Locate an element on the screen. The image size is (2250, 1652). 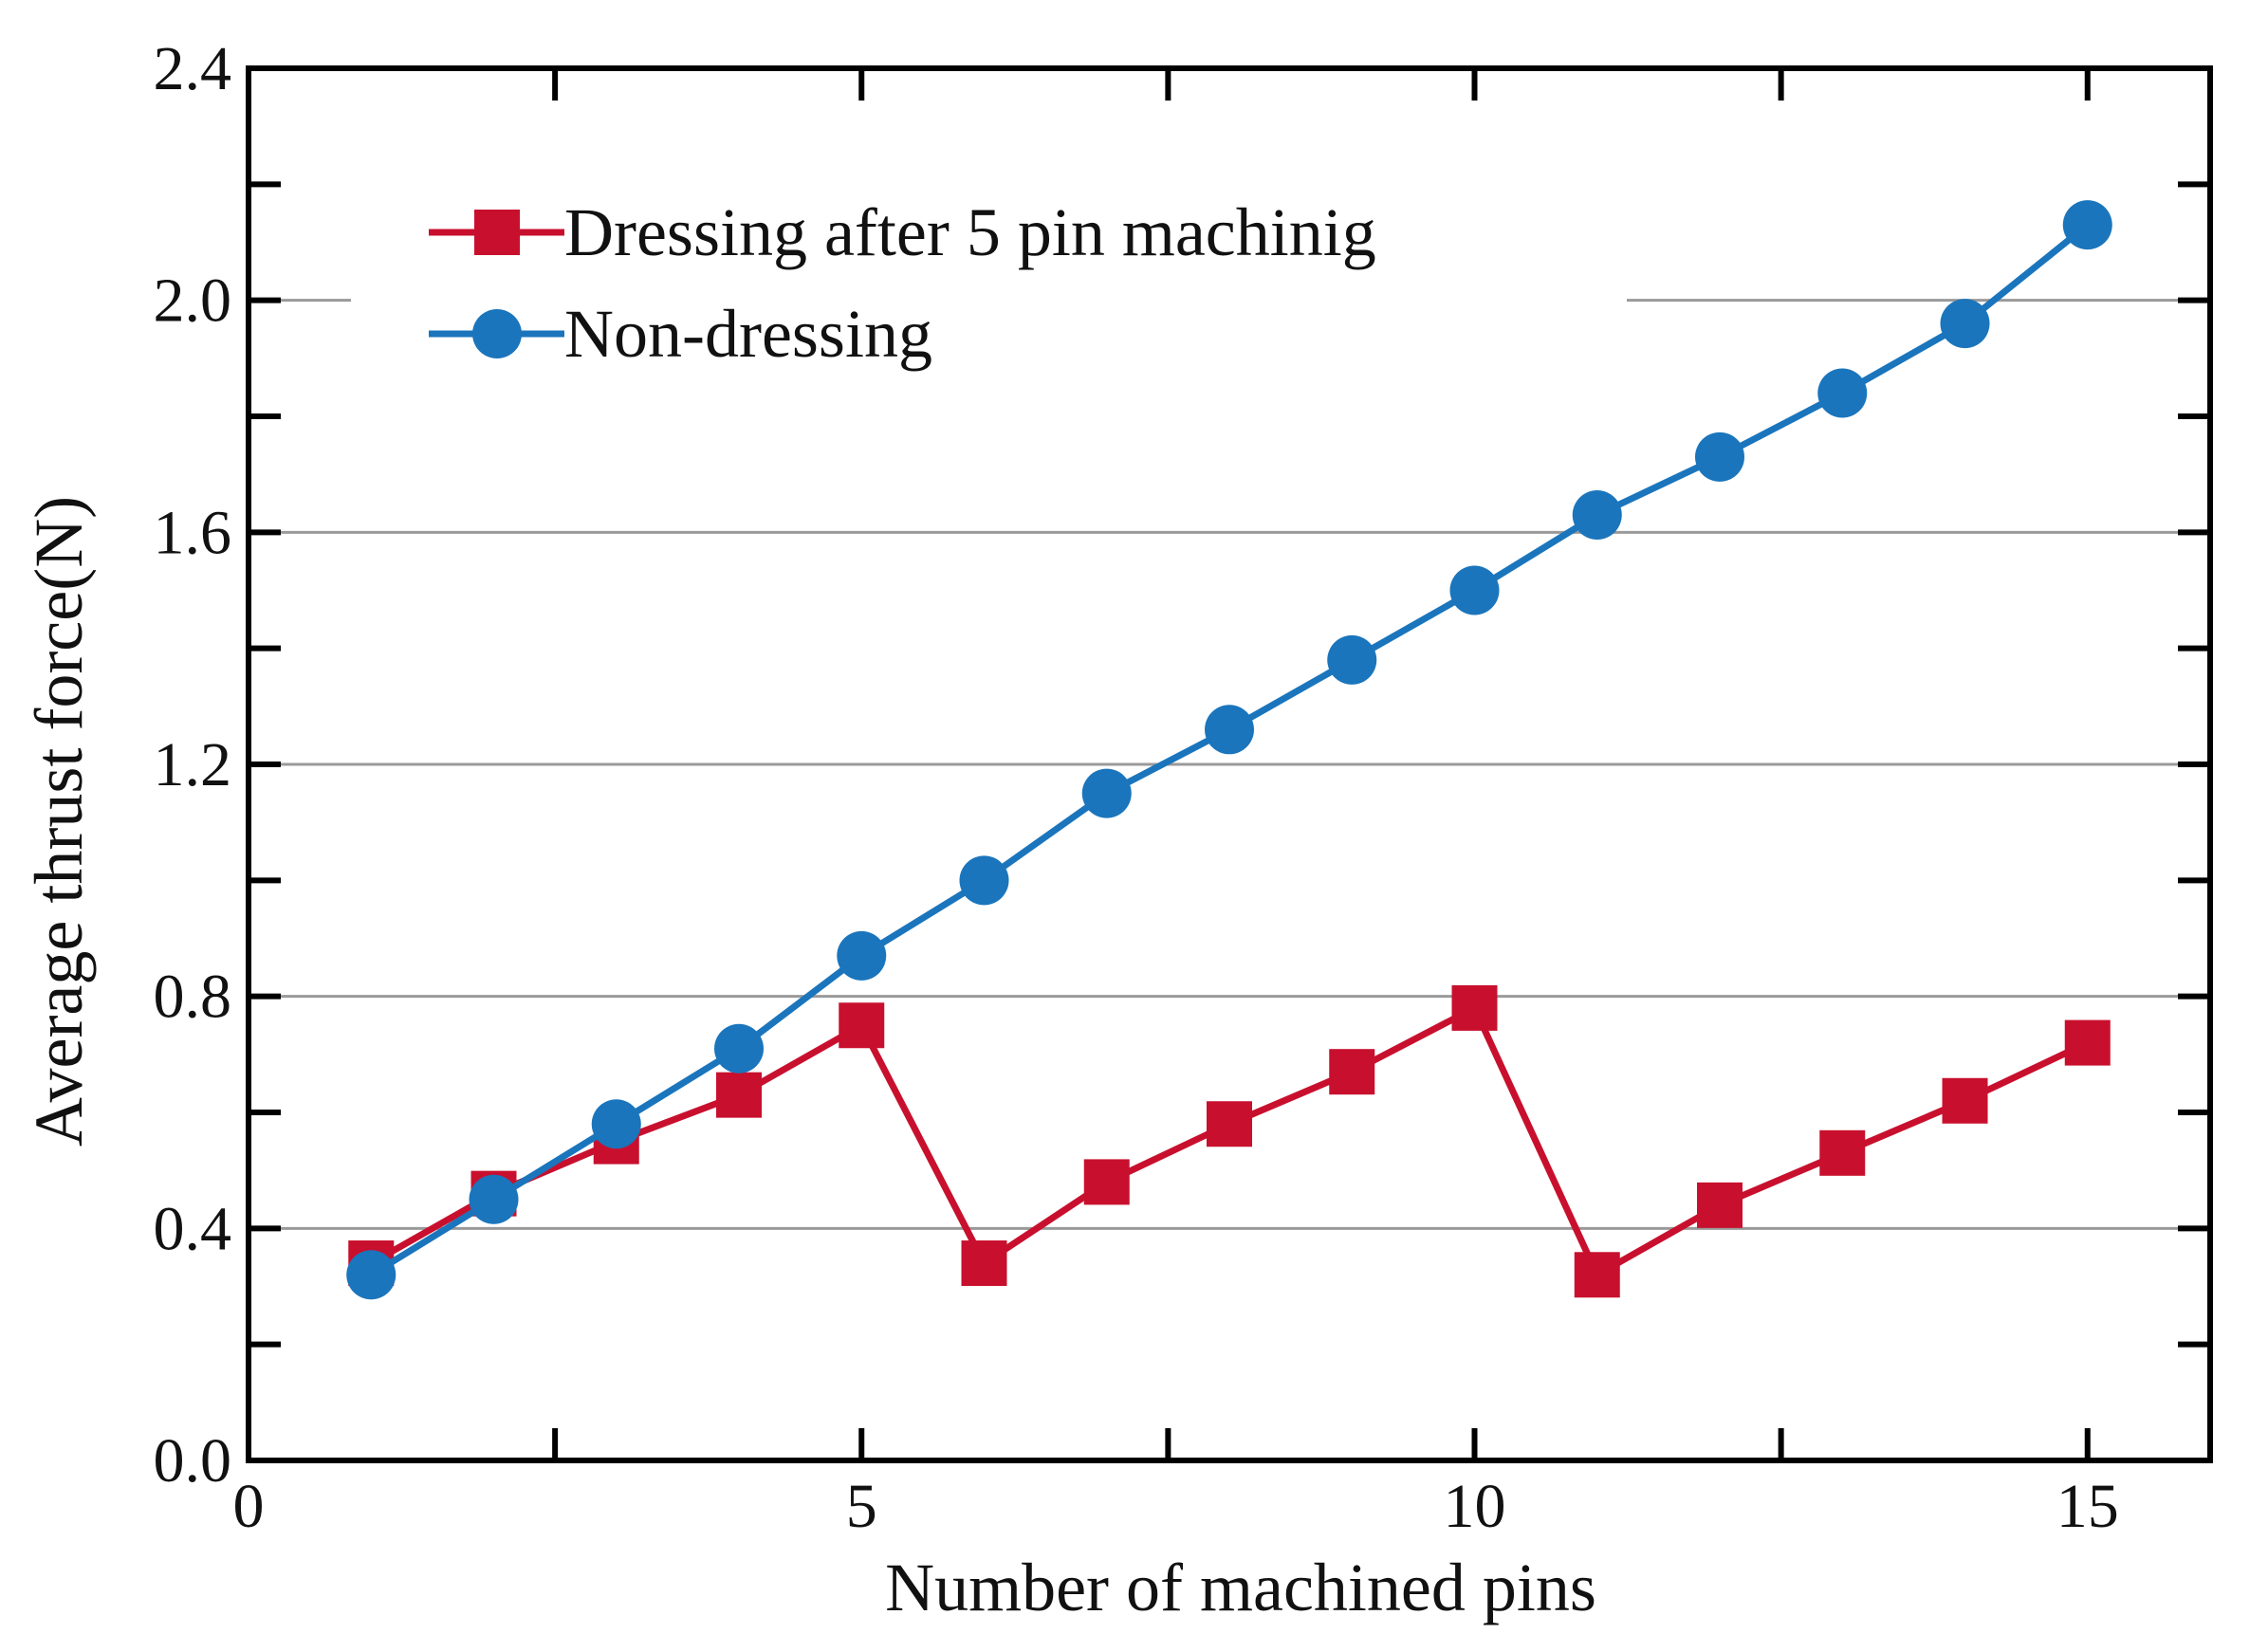
legend-label: Dressing after 5 pin machinig is located at coordinates (970, 232).